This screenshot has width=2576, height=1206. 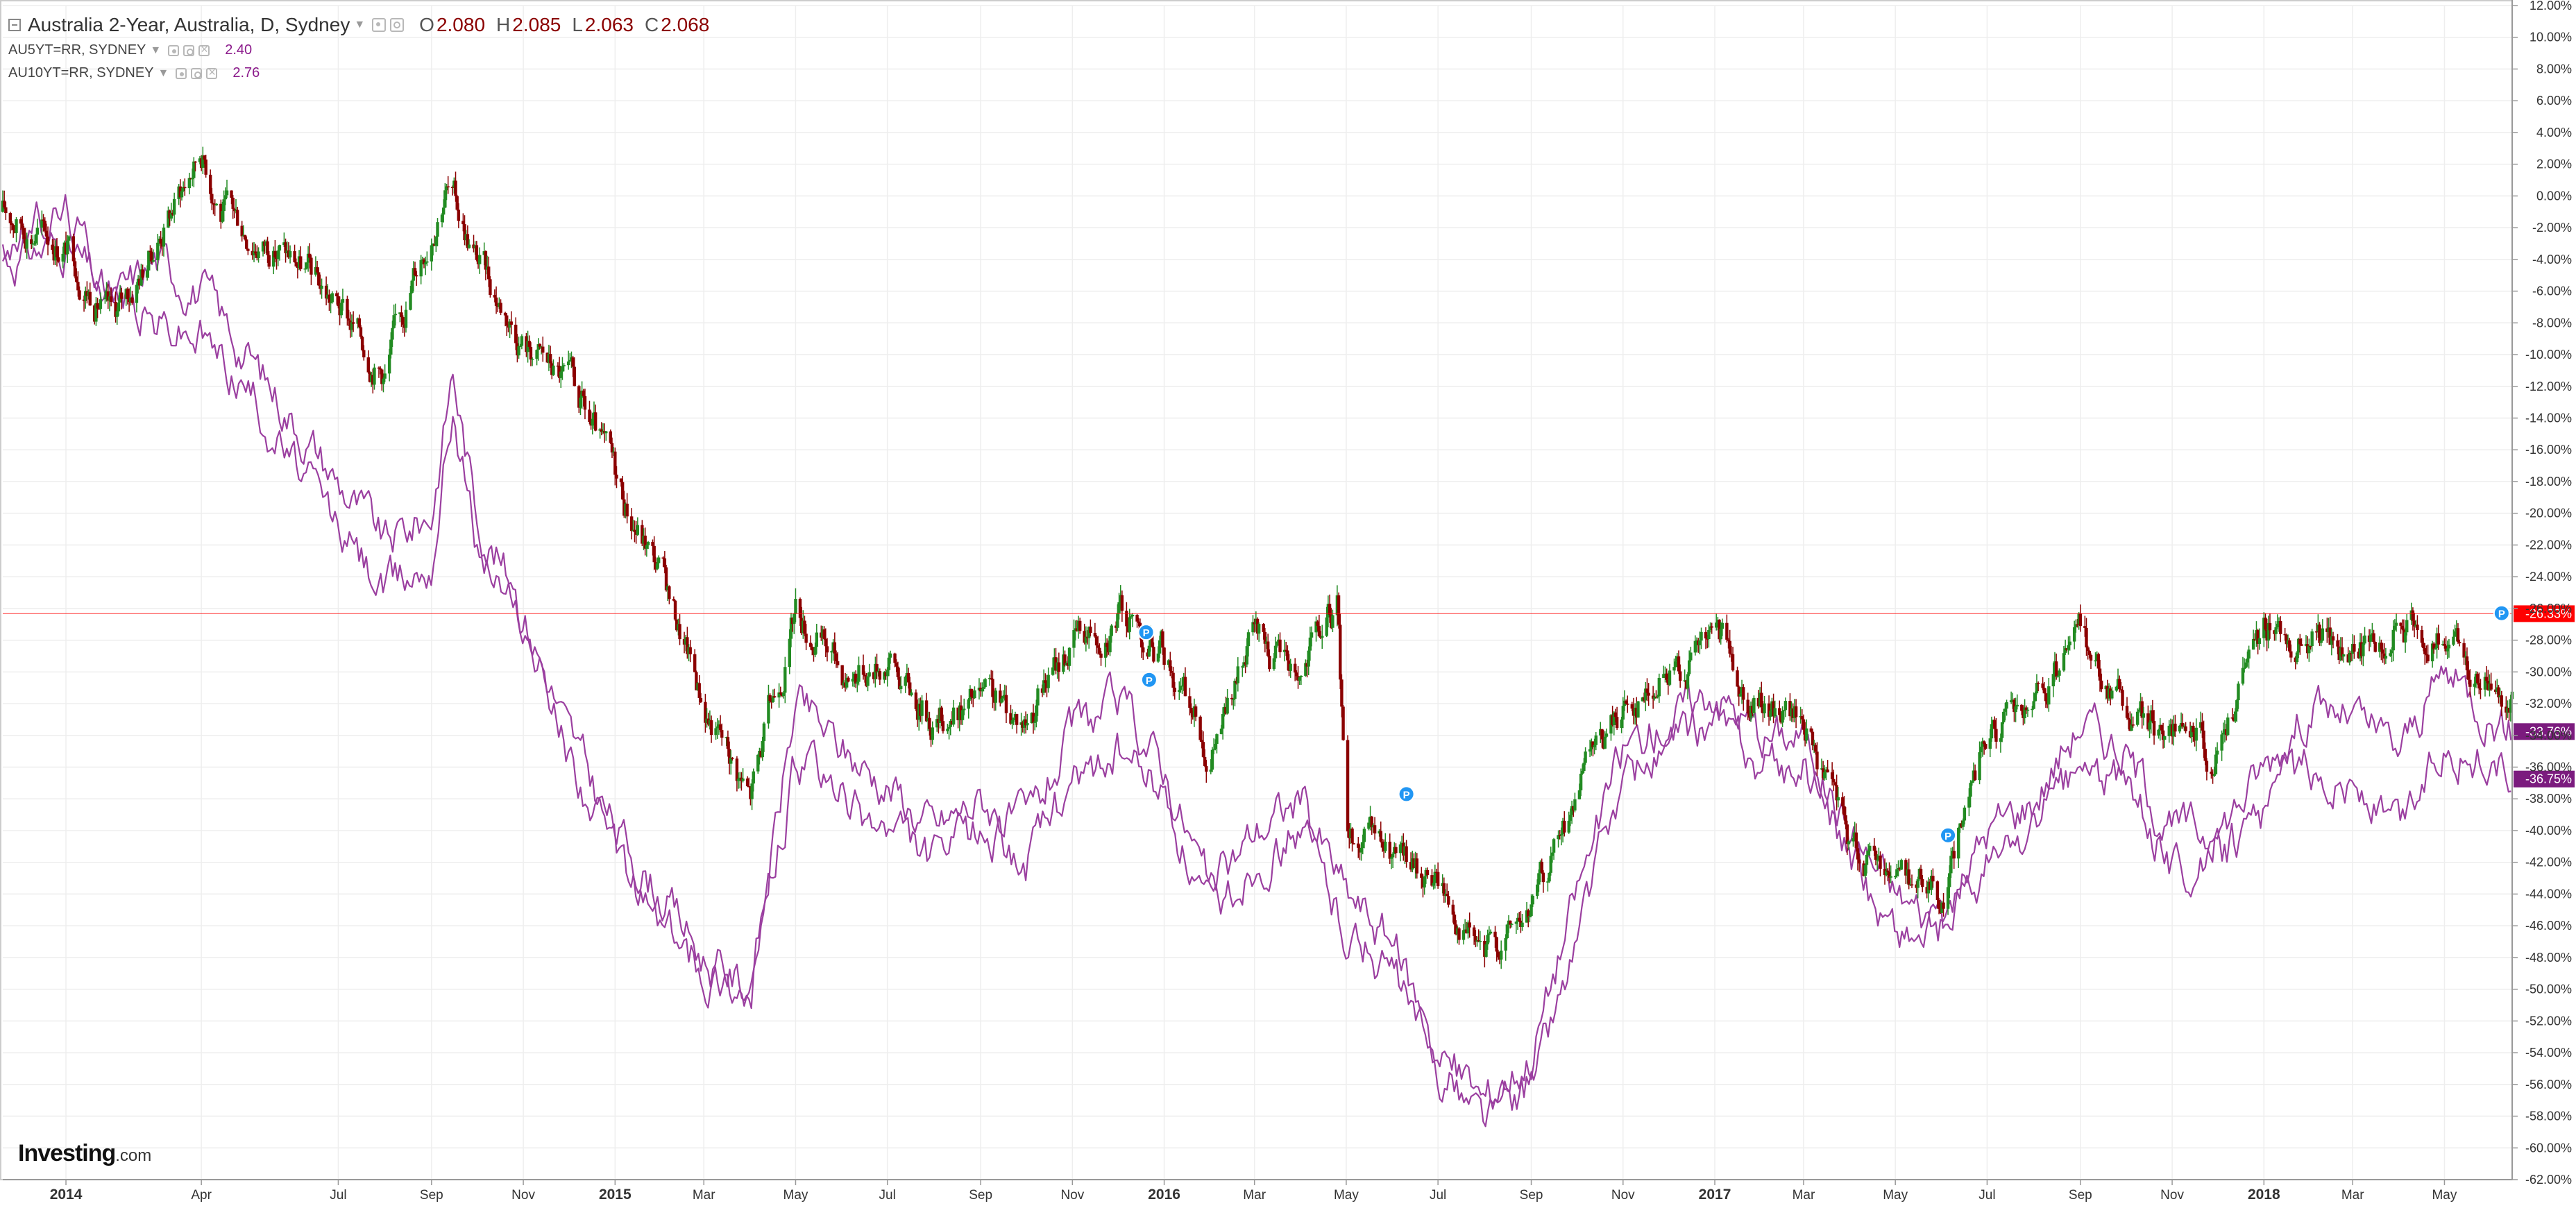 I want to click on overlay-name: AU10YT=RR, SYDNEY, so click(x=81, y=72).